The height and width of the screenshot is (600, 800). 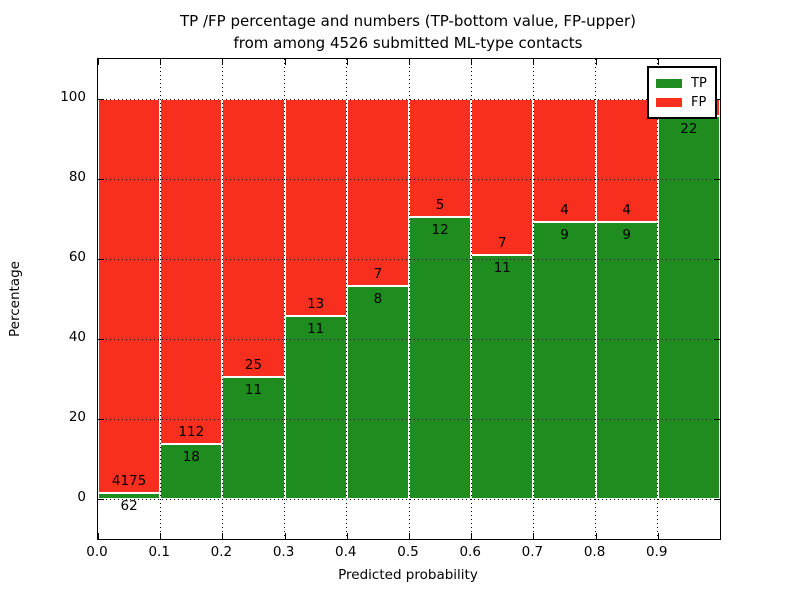 What do you see at coordinates (191, 431) in the screenshot?
I see `fp-count-label: 112` at bounding box center [191, 431].